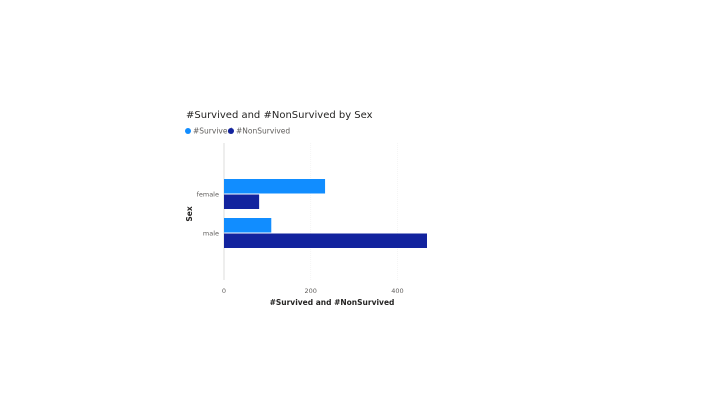 This screenshot has width=720, height=415. What do you see at coordinates (263, 131) in the screenshot?
I see `legend-label-nonsurvived: #NonSurvived` at bounding box center [263, 131].